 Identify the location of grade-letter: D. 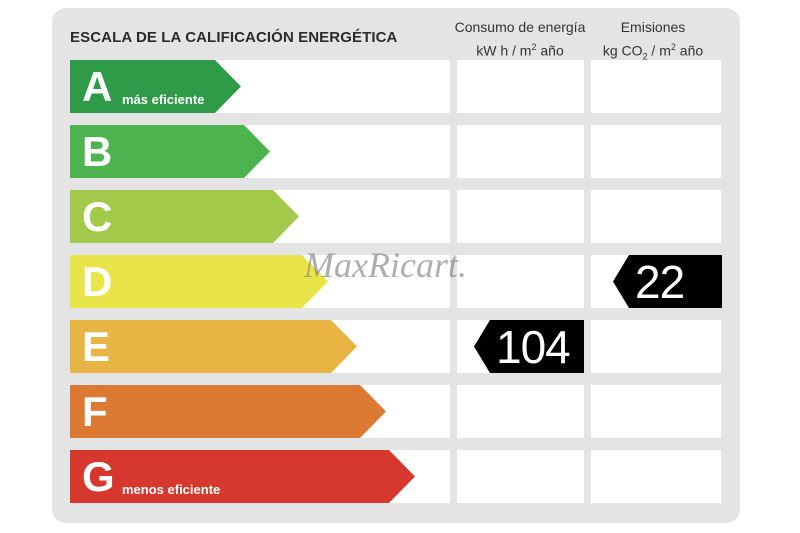
(97, 281).